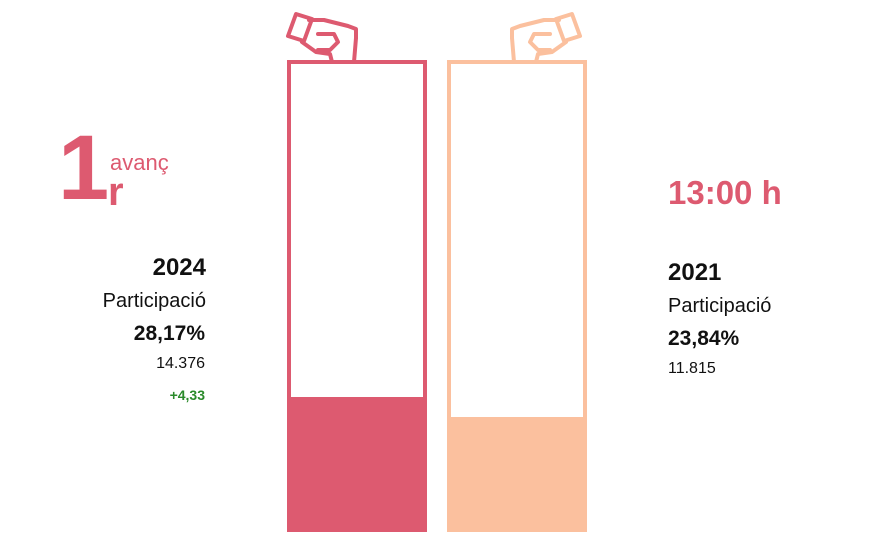 The height and width of the screenshot is (548, 869). Describe the element at coordinates (179, 267) in the screenshot. I see `year-2024: 2024` at that location.